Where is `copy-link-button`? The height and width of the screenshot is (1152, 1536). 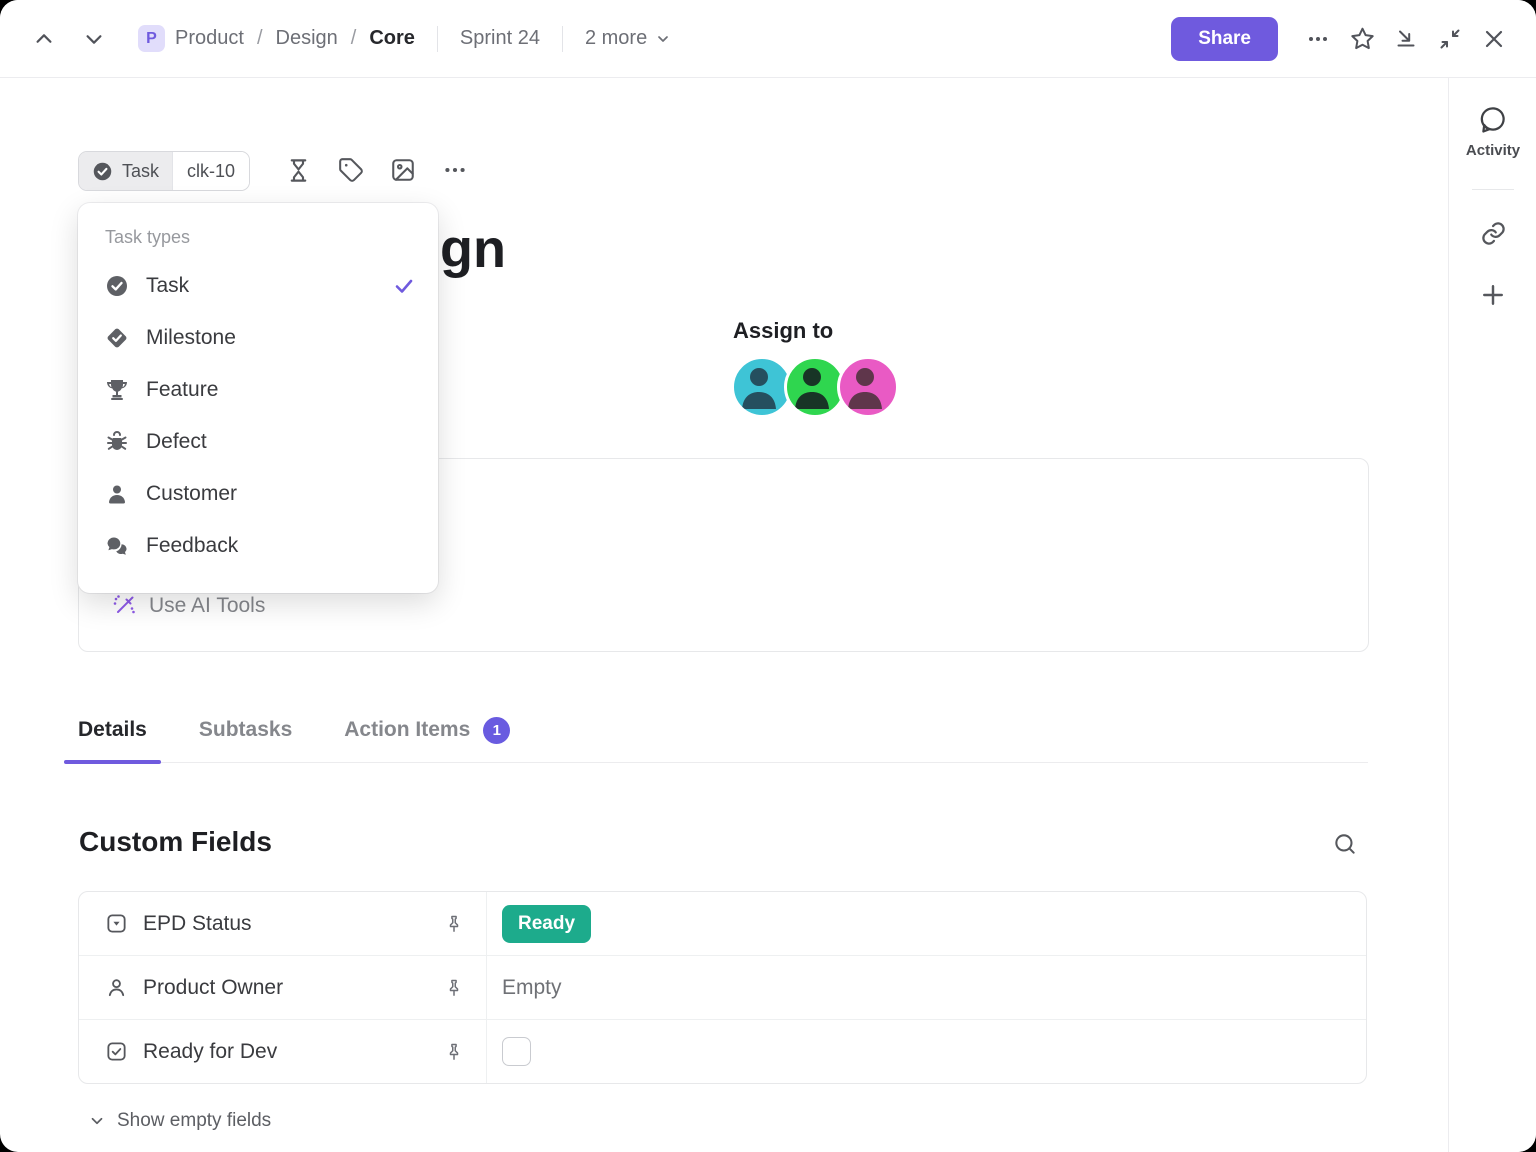
copy-link-button is located at coordinates (1493, 233).